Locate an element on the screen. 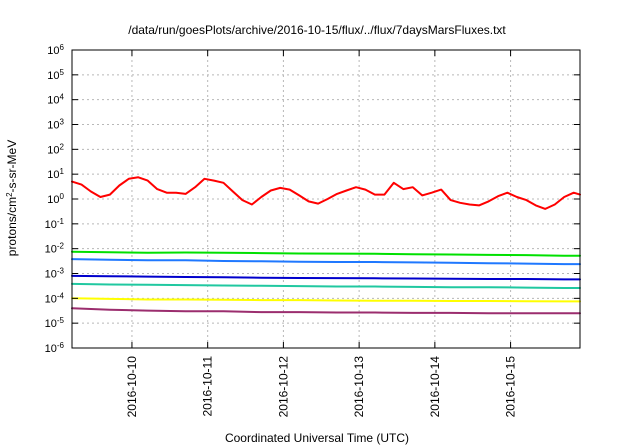 The width and height of the screenshot is (640, 448). y-tick-exponent: -3 is located at coordinates (61, 270).